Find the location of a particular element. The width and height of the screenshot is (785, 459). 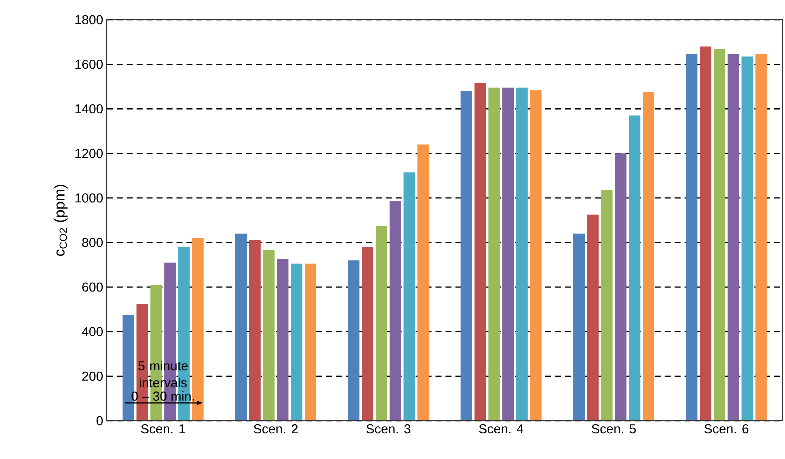

y-tick-label: 1200 is located at coordinates (89, 153).